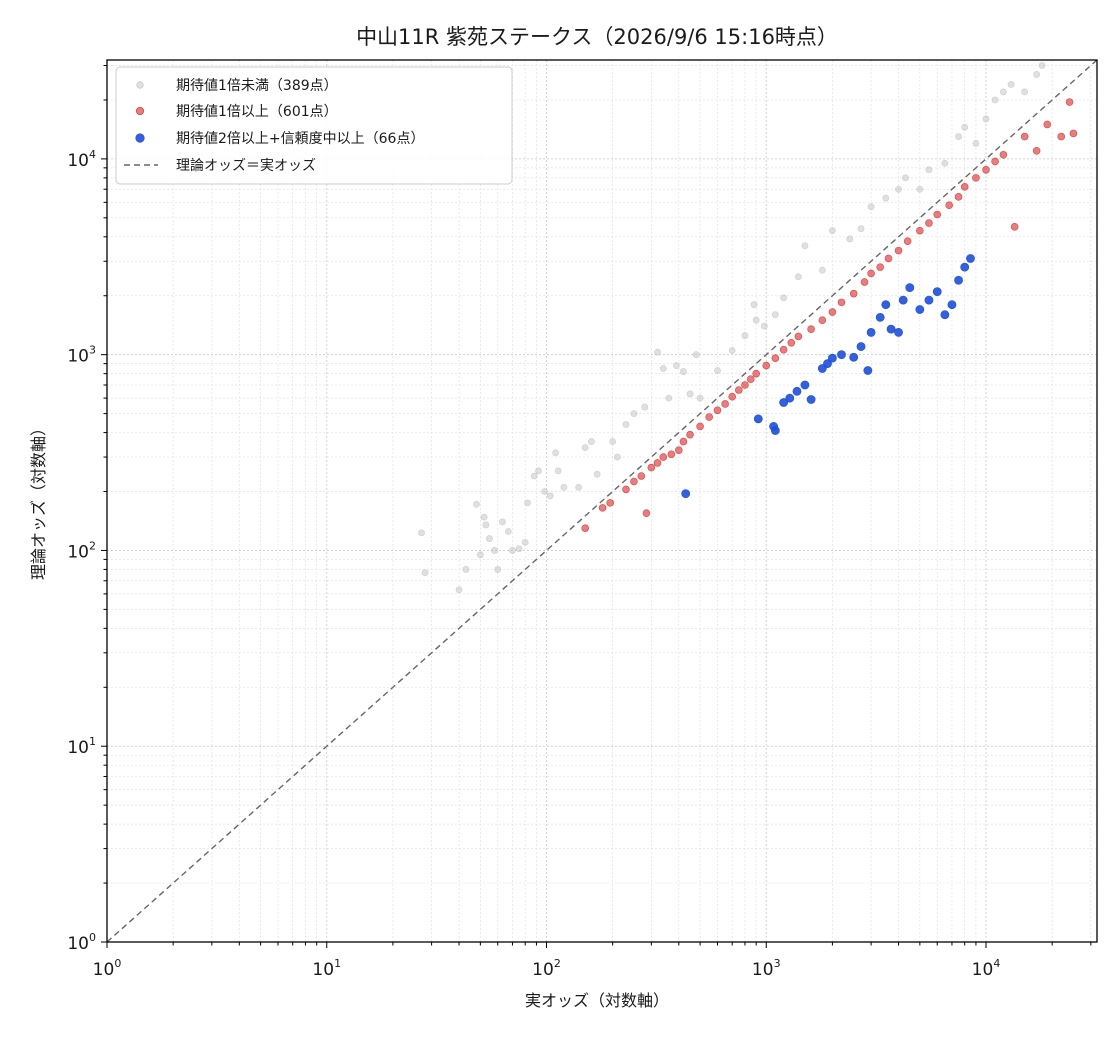 This screenshot has height=1040, width=1120. I want to click on x-tick-label: 10³, so click(766, 968).